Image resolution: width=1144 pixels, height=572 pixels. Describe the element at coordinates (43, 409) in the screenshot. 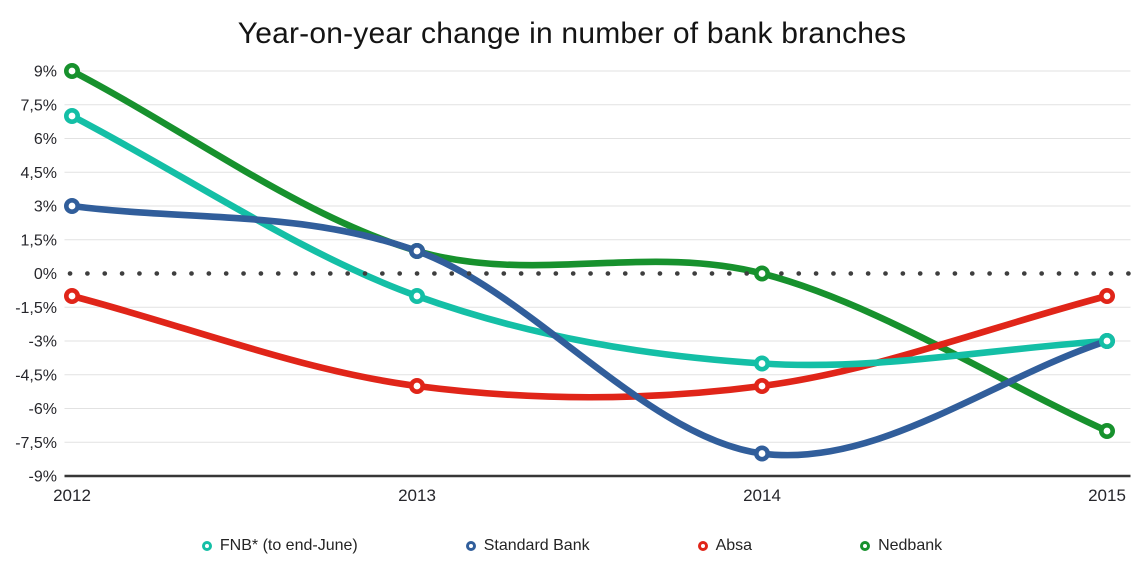

I see `y-tick-label--6%: -6%` at that location.